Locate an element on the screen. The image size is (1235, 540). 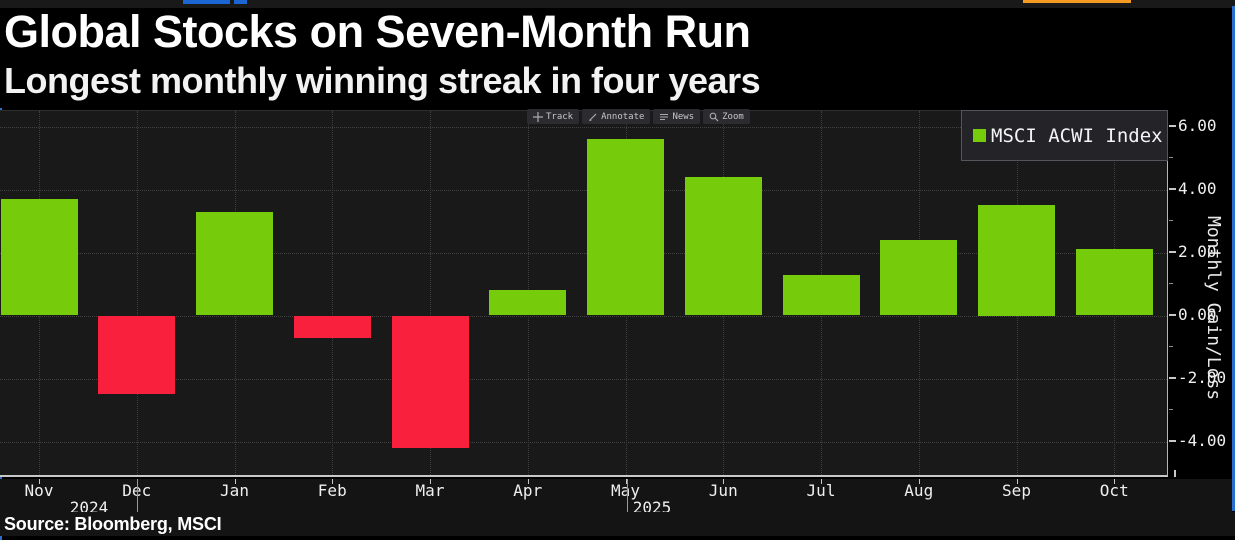
toolbar-button-annotate: Annotate is located at coordinates (616, 116).